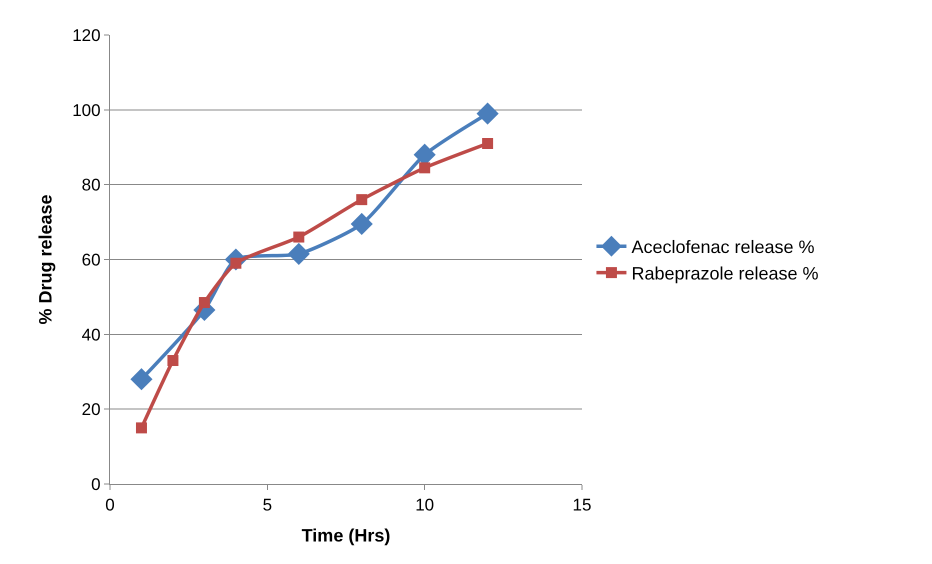 The image size is (932, 564). What do you see at coordinates (45, 259) in the screenshot?
I see `y-axis-title: % Drug release` at bounding box center [45, 259].